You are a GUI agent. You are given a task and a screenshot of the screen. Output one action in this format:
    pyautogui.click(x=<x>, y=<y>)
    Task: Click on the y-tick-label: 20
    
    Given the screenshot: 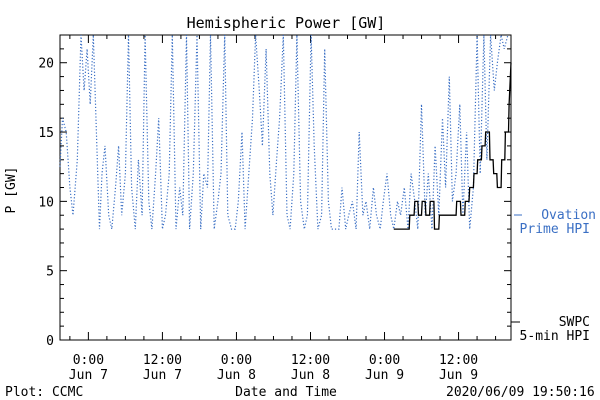 What is the action you would take?
    pyautogui.click(x=46, y=64)
    